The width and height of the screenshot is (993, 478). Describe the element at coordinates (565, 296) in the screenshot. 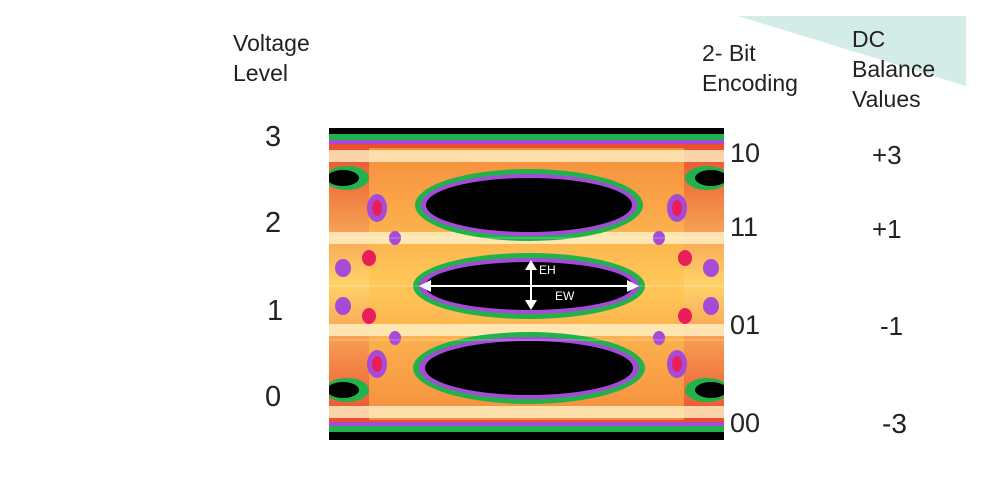

I see `eye-width-label: EW` at that location.